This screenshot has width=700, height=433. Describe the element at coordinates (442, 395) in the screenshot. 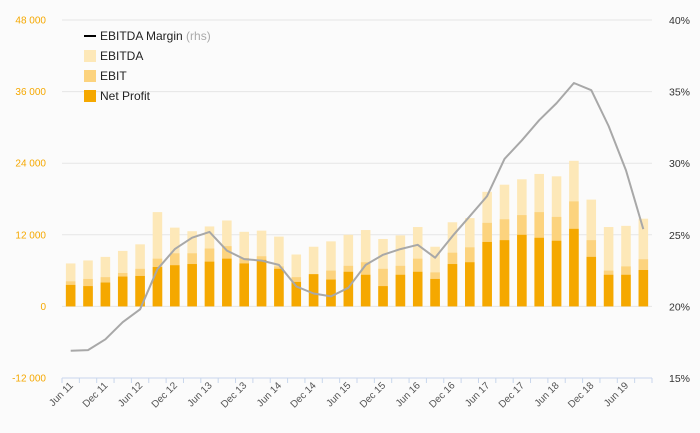

I see `x-tick-label: Dec 16` at that location.